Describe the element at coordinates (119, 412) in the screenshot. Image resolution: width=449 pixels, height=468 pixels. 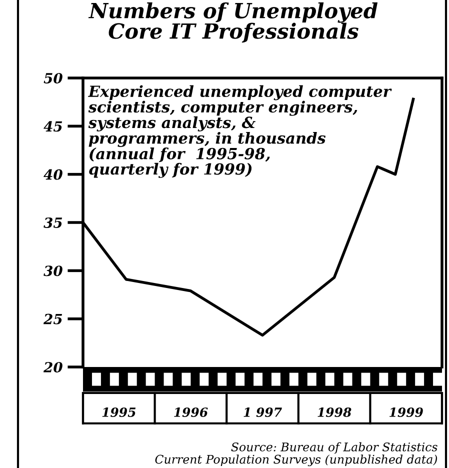
I see `x-tick-label: 1995` at that location.